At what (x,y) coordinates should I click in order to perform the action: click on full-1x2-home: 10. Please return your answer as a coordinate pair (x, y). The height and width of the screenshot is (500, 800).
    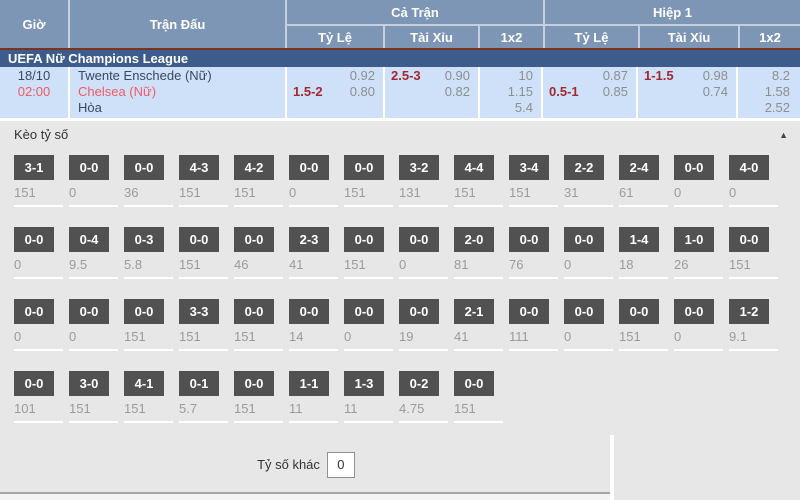
    Looking at the image, I should click on (525, 75).